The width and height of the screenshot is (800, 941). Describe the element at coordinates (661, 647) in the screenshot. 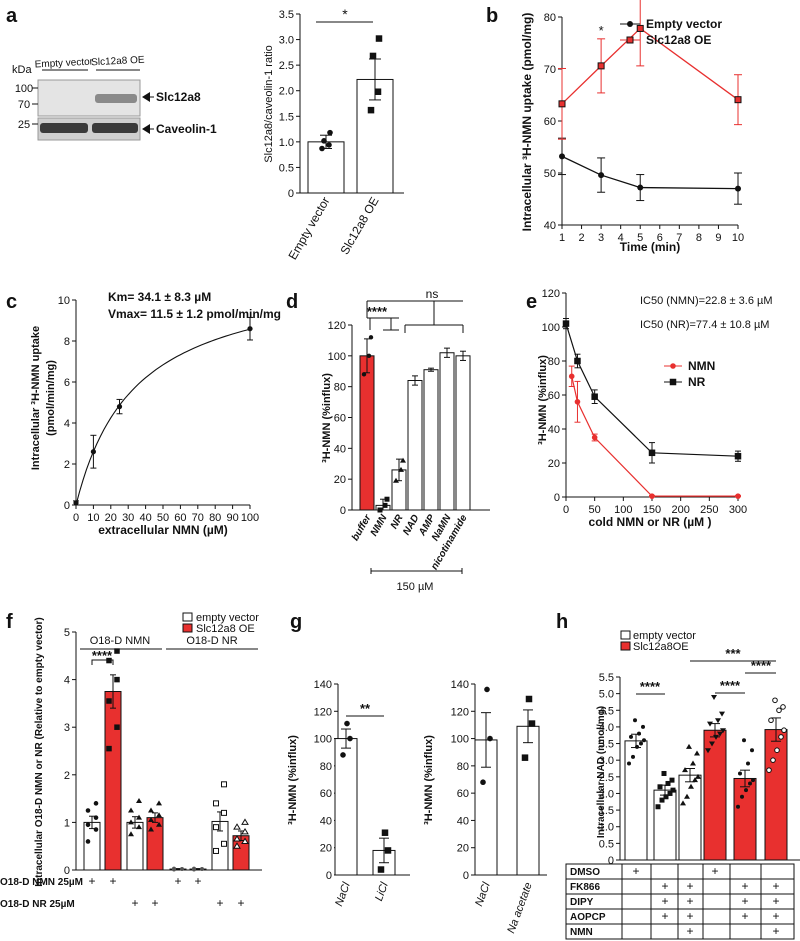

I see `h-legend-label: Slc12a8OE` at that location.